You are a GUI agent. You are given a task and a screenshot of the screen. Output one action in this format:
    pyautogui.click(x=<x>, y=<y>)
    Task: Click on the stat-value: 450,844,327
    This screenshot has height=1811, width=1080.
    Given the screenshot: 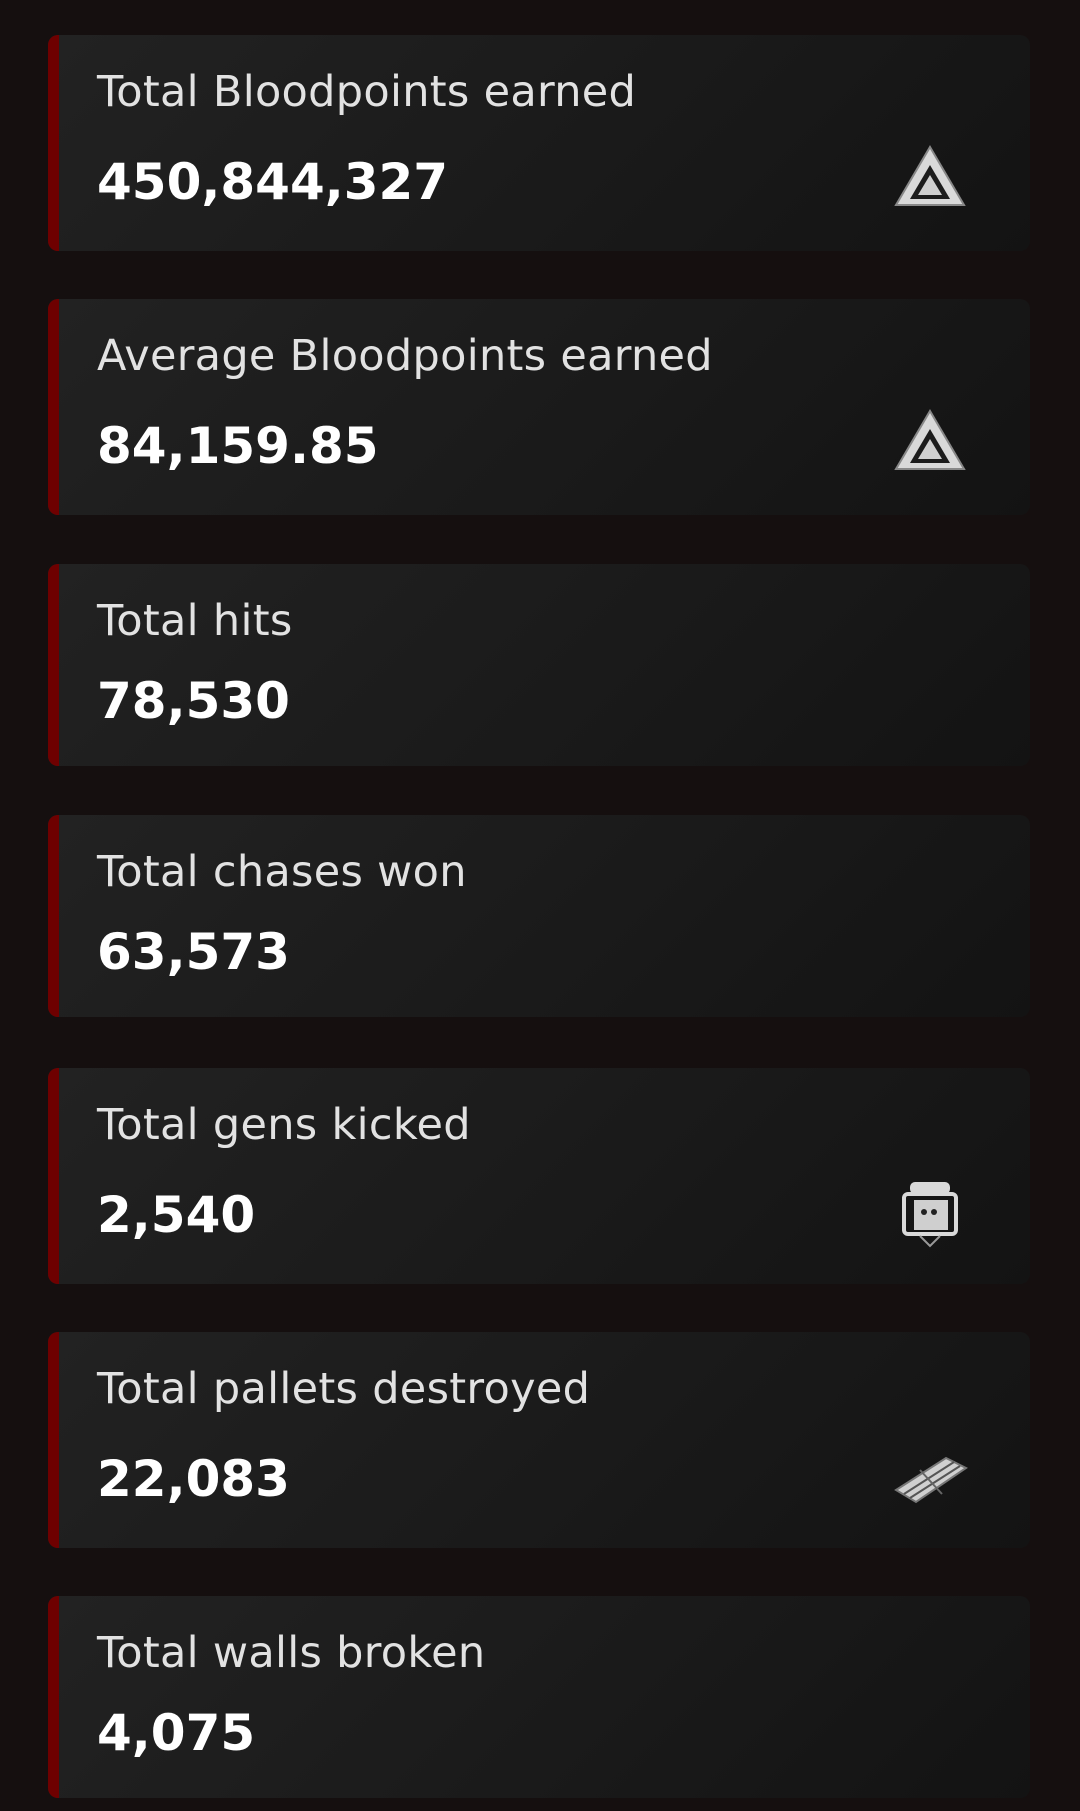 What is the action you would take?
    pyautogui.click(x=273, y=182)
    